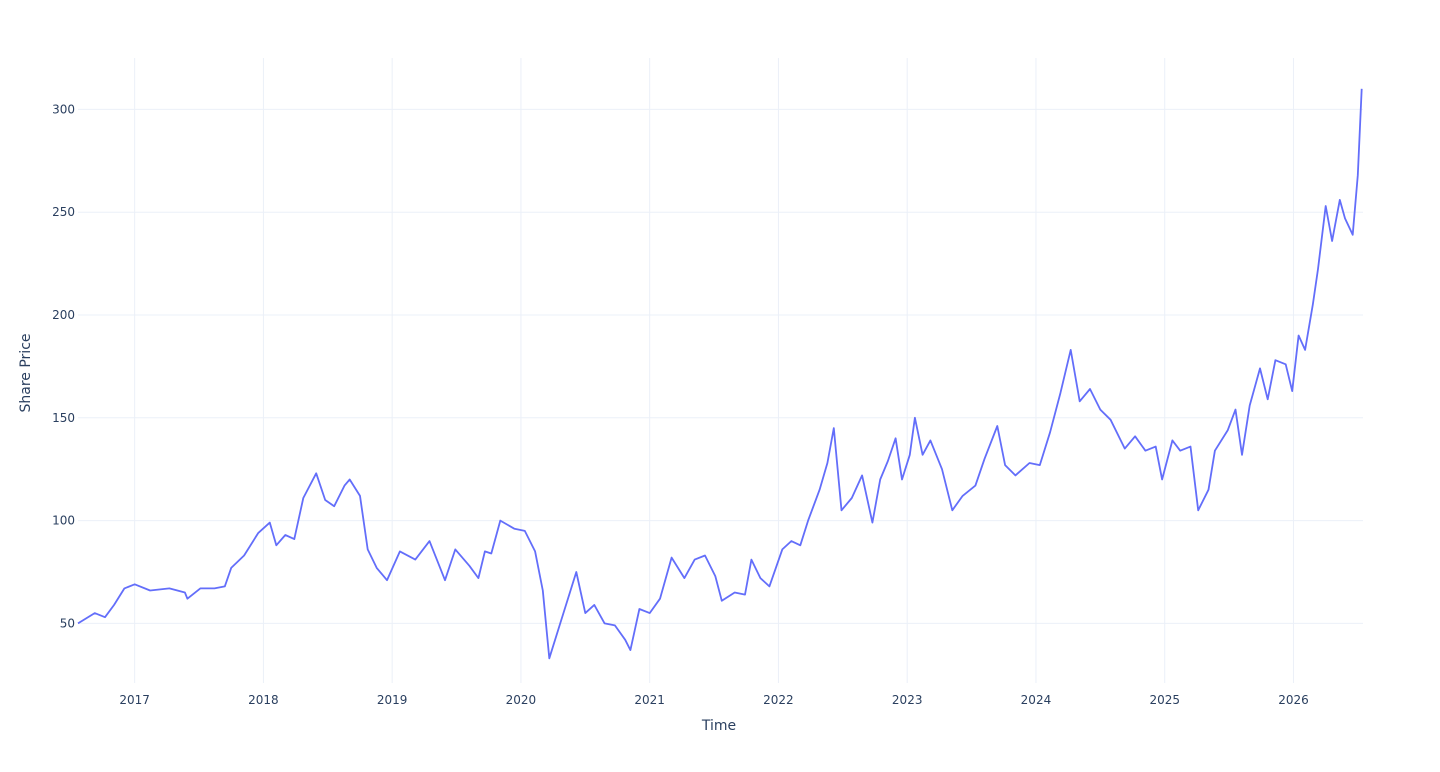 This screenshot has width=1440, height=772. What do you see at coordinates (778, 700) in the screenshot?
I see `x-tick-label: 2022` at bounding box center [778, 700].